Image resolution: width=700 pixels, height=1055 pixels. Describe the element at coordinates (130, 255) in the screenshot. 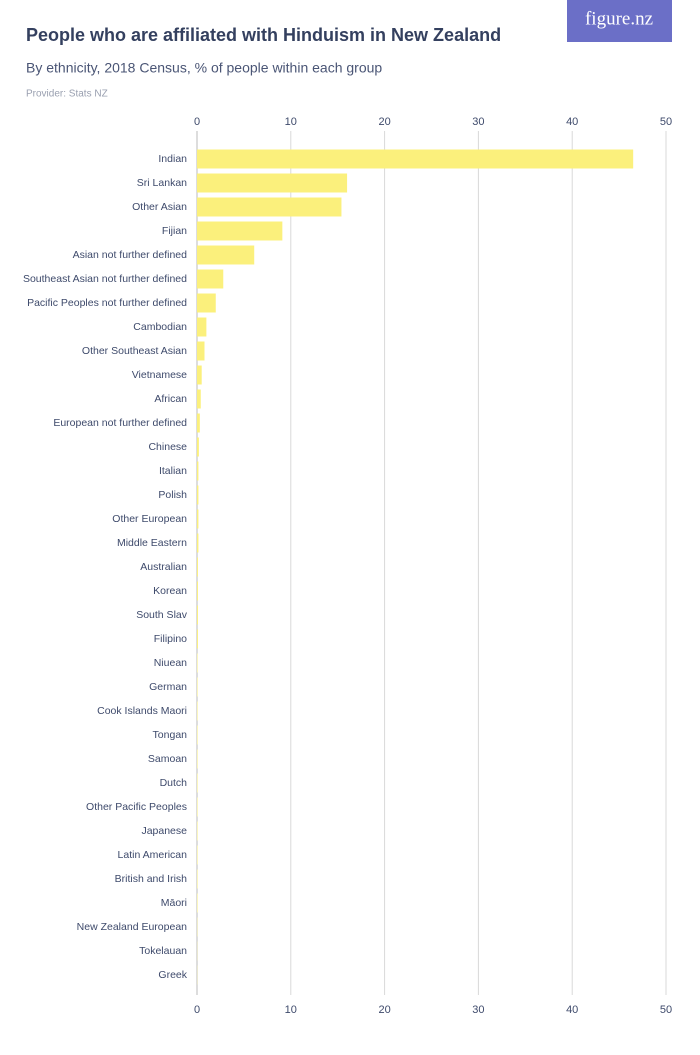

I see `y-tick-label: Asian not further defined` at that location.